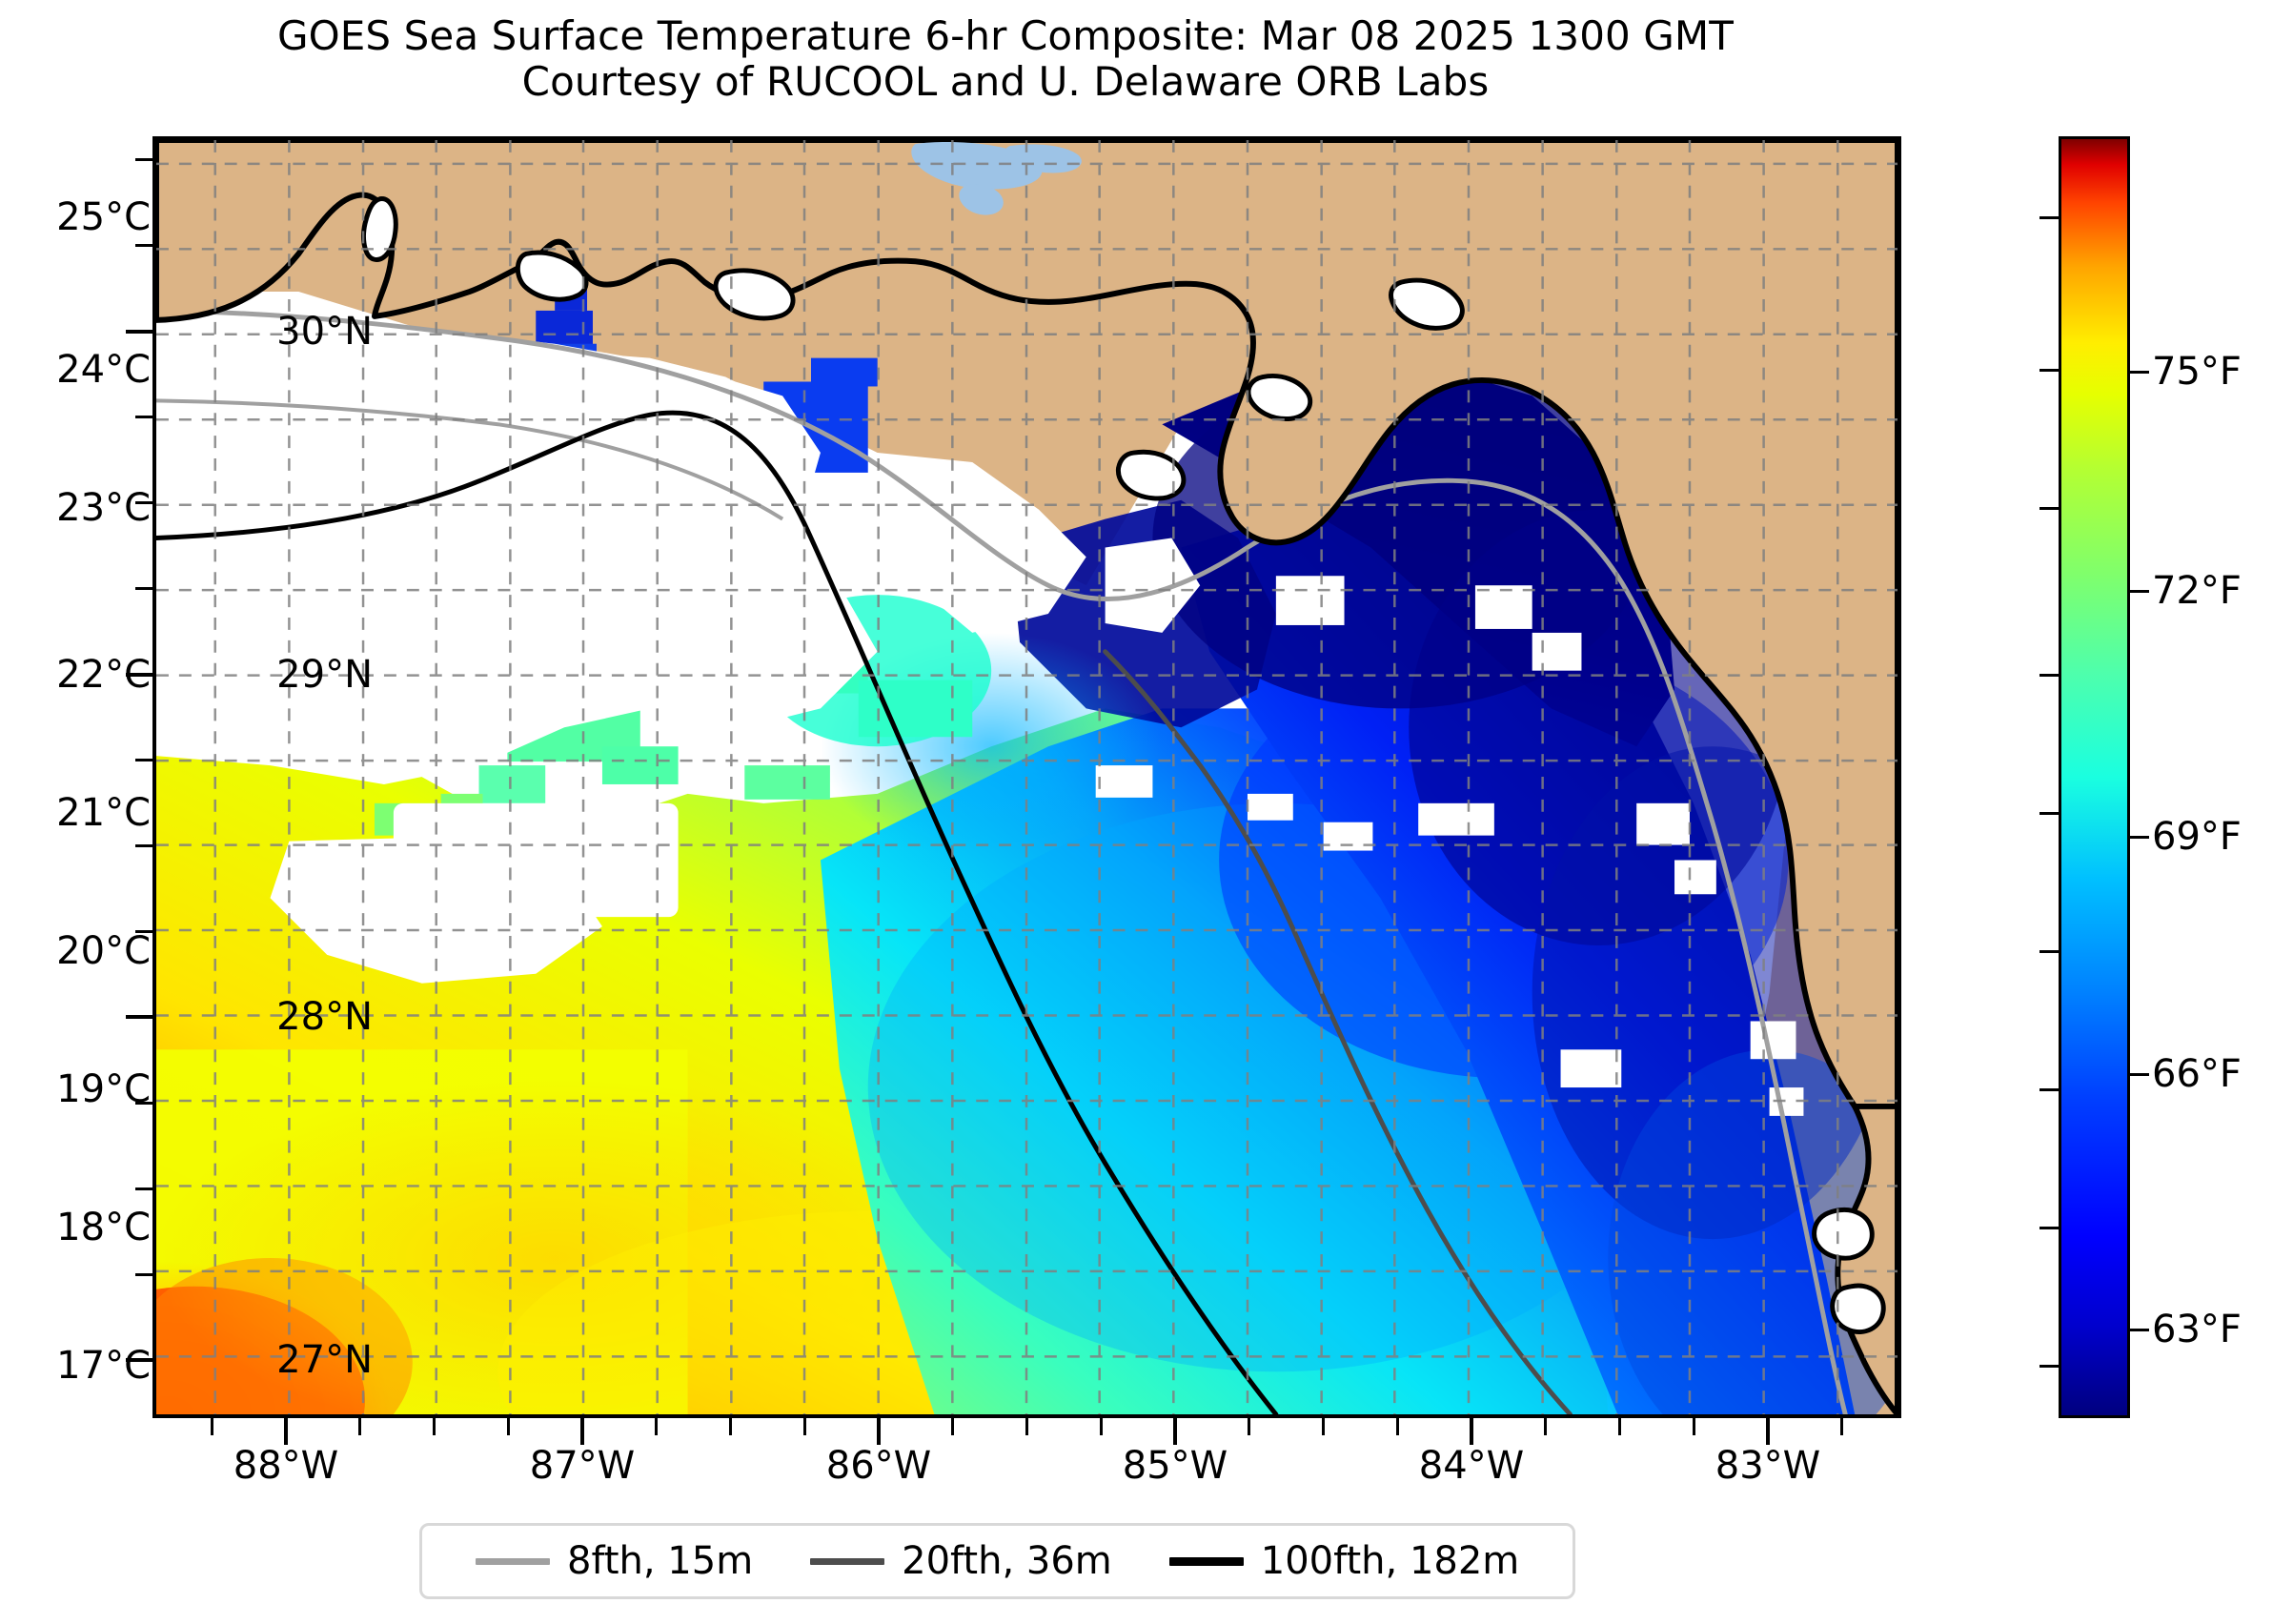  I want to click on cbar-label-75f: 75°F, so click(2197, 372).